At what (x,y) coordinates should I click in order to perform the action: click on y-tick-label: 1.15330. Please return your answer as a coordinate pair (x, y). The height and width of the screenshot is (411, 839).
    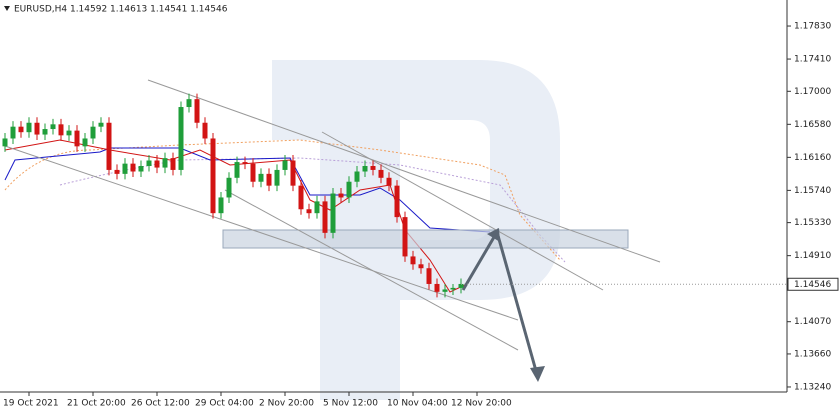
    Looking at the image, I should click on (812, 223).